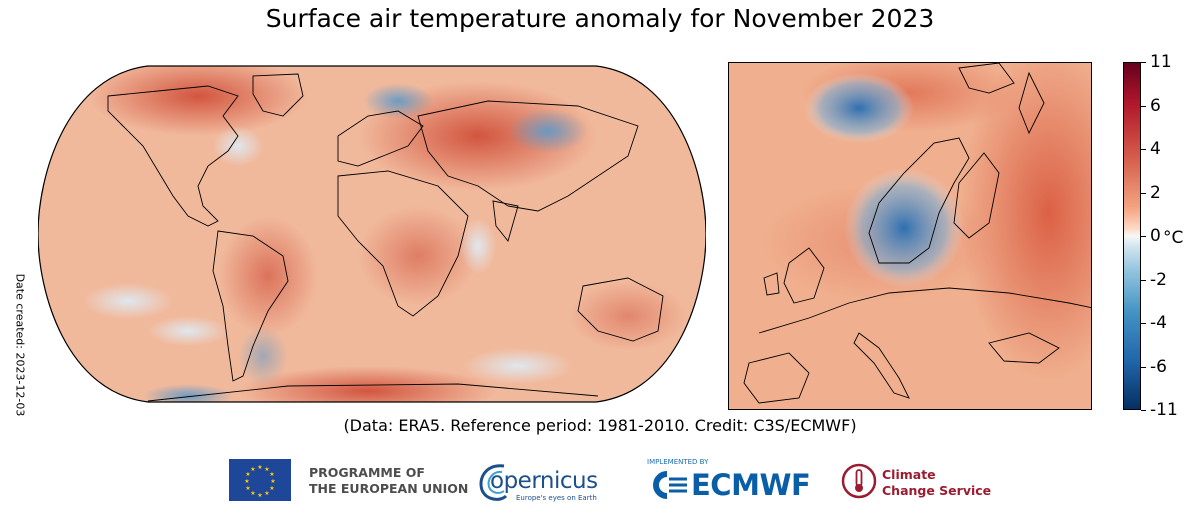 Image resolution: width=1200 pixels, height=520 pixels. I want to click on colorbar-tick-label: -11, so click(1164, 410).